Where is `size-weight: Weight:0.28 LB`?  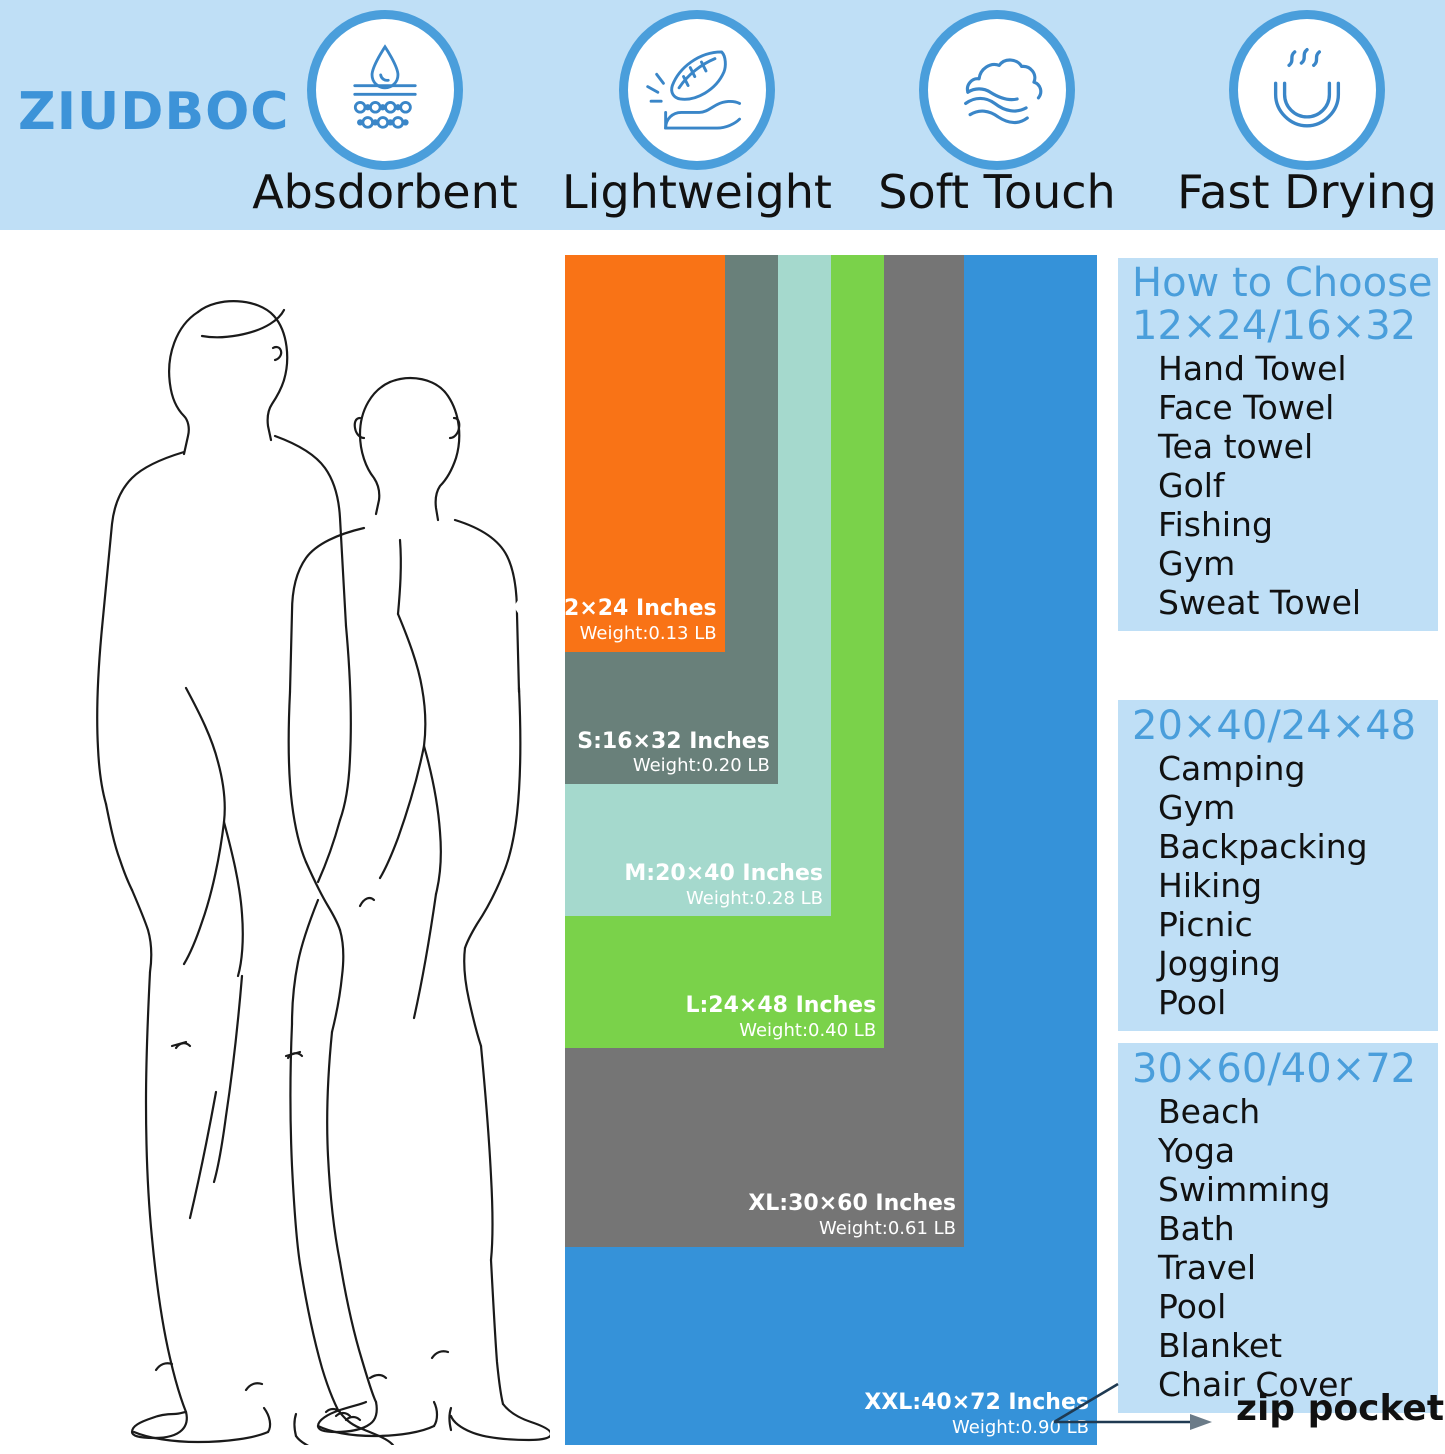 size-weight: Weight:0.28 LB is located at coordinates (754, 898).